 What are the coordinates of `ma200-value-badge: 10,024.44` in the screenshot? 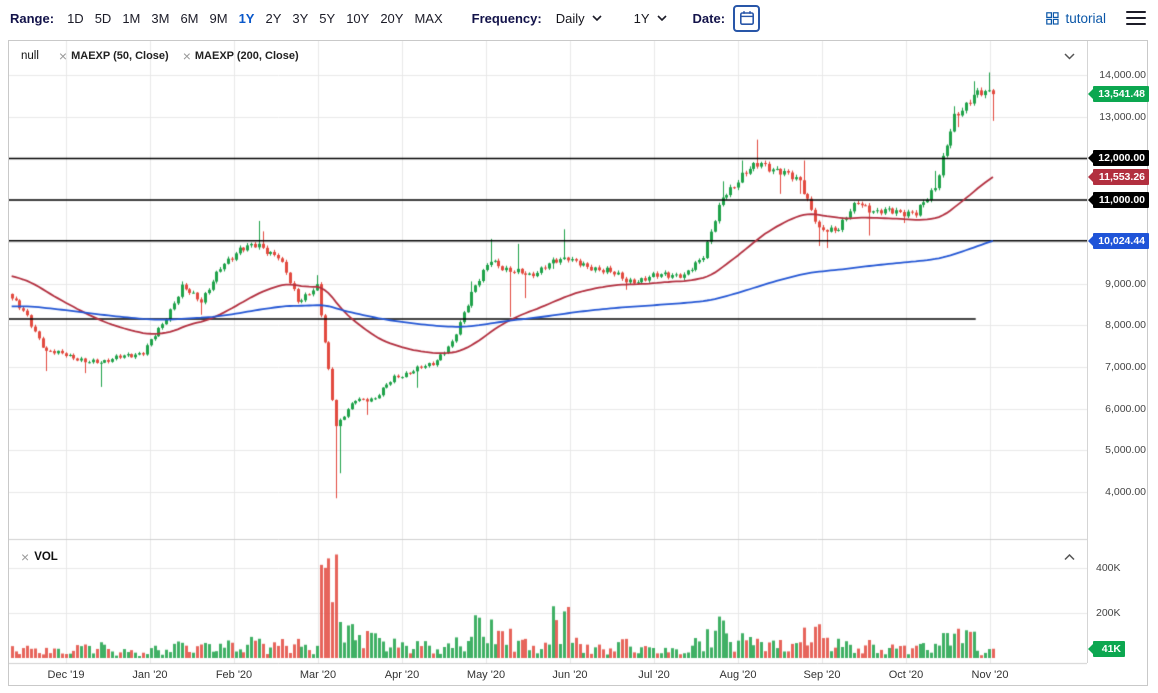 It's located at (1118, 240).